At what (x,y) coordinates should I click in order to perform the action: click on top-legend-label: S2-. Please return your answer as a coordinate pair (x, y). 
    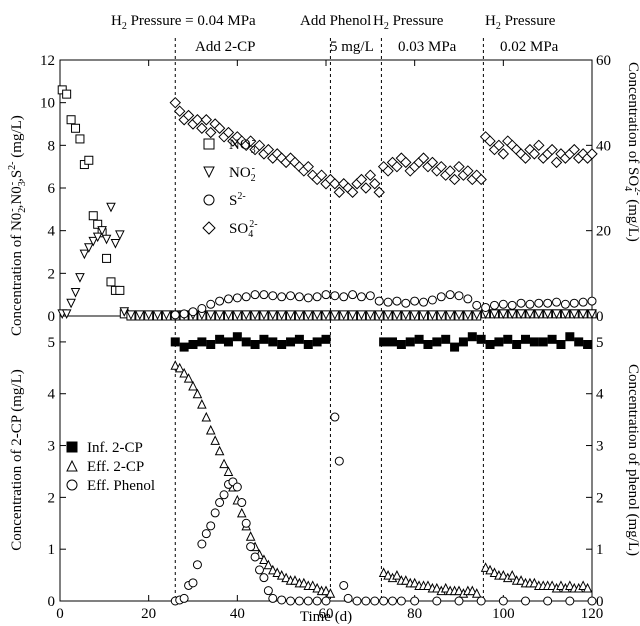
    Looking at the image, I should click on (237, 200).